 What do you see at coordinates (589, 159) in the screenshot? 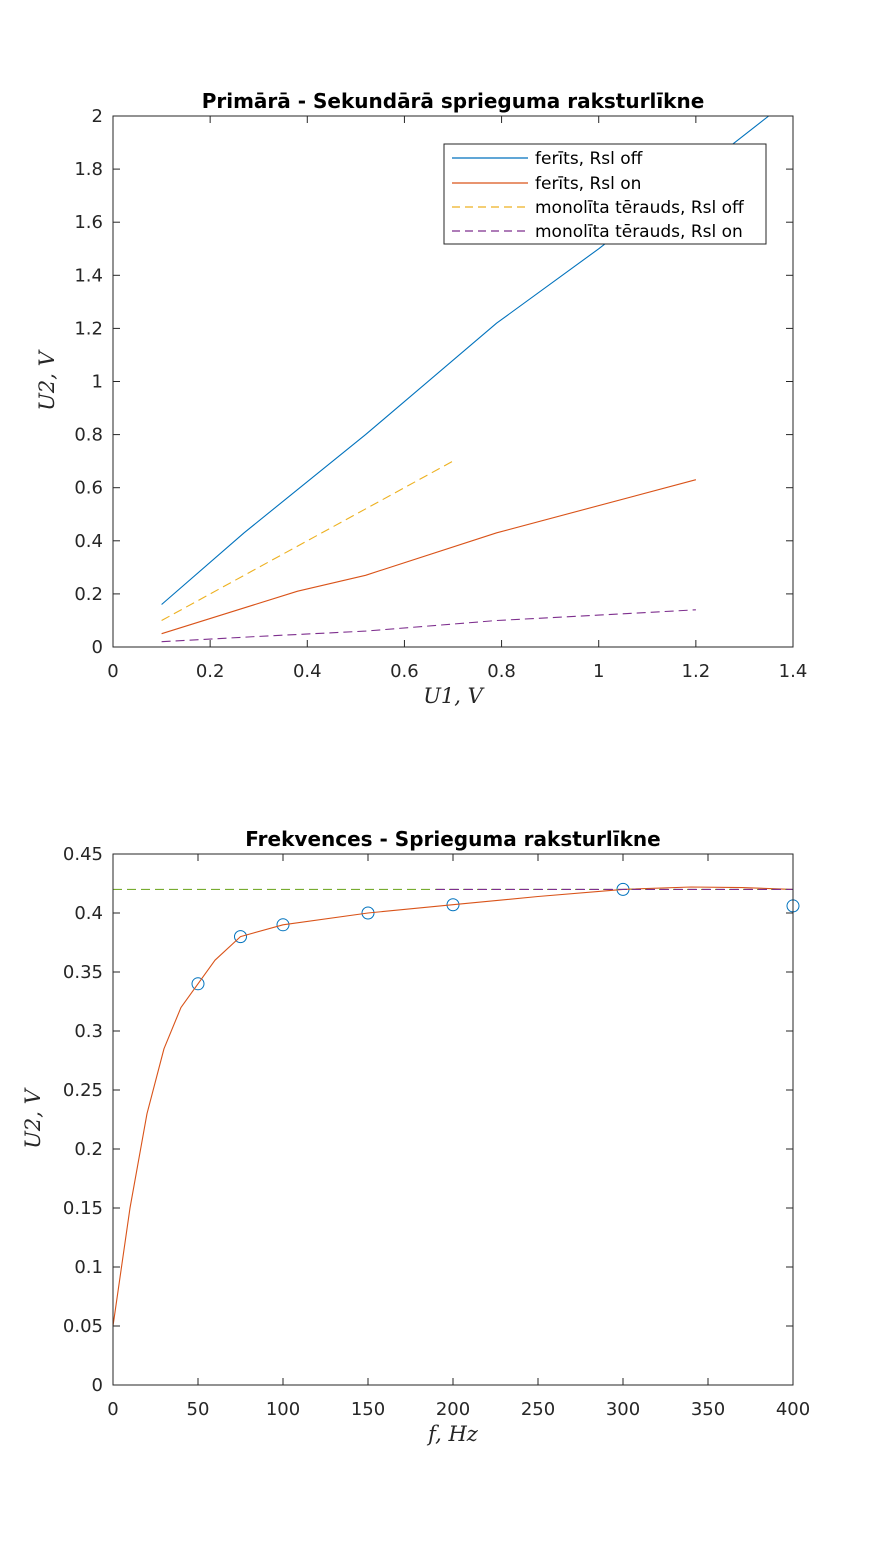
I see `legend-entry: ferīts, Rsl off` at bounding box center [589, 159].